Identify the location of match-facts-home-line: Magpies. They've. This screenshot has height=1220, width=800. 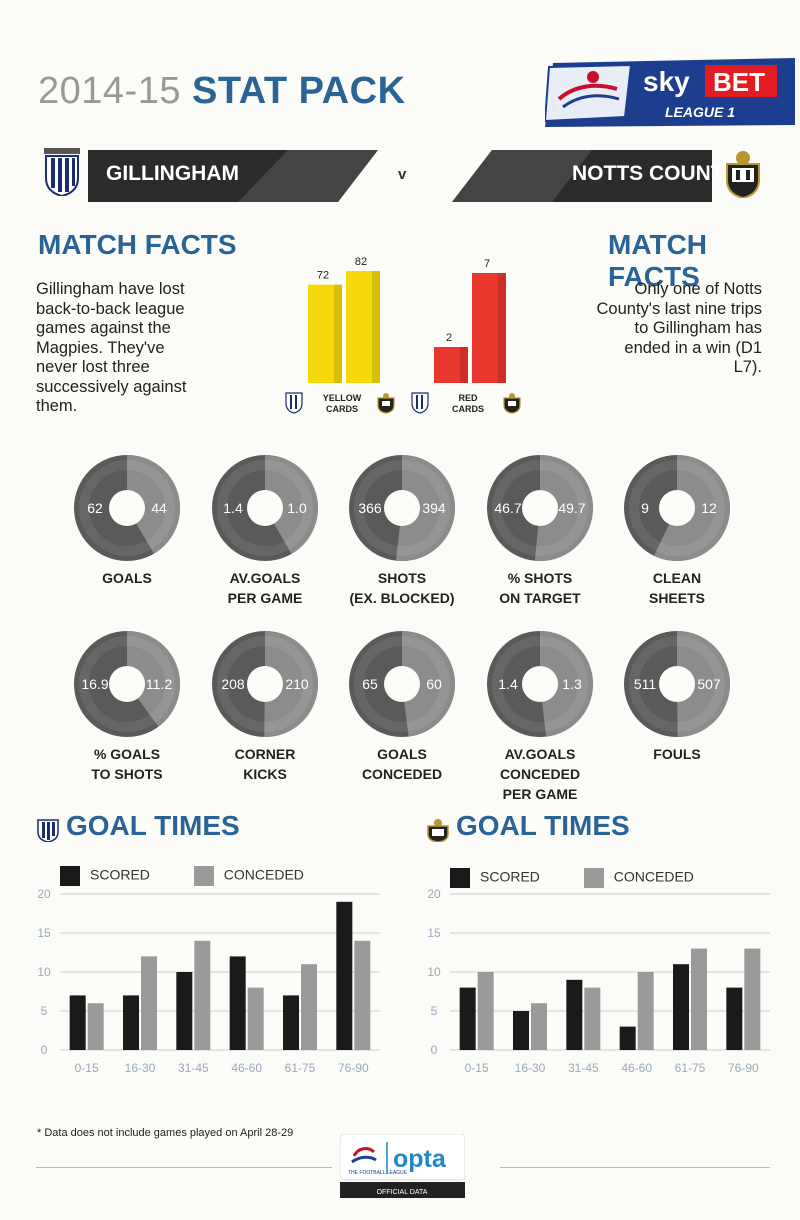
(100, 347).